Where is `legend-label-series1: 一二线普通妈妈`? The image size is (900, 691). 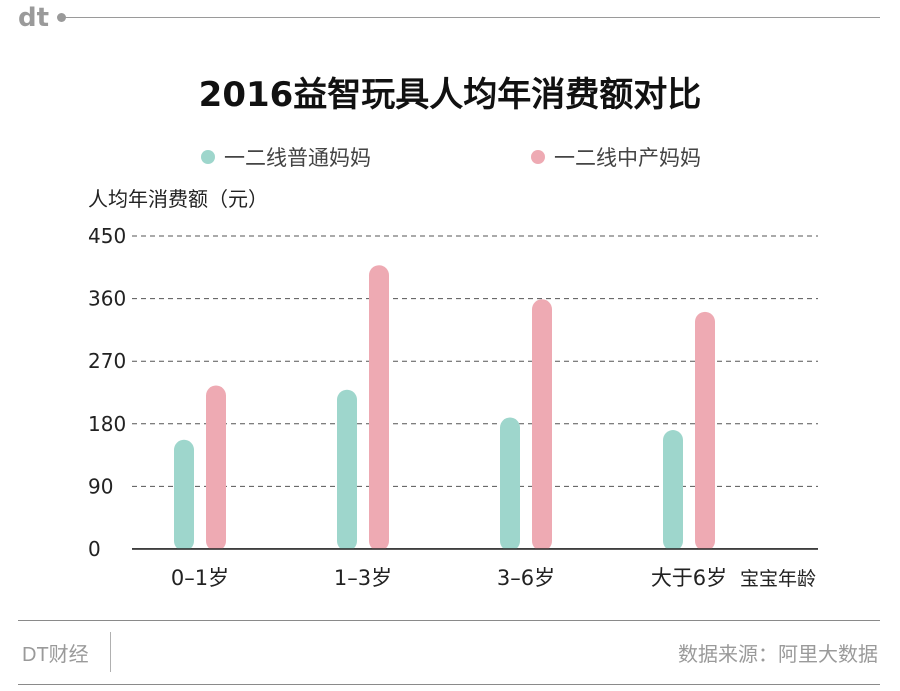 legend-label-series1: 一二线普通妈妈 is located at coordinates (297, 158).